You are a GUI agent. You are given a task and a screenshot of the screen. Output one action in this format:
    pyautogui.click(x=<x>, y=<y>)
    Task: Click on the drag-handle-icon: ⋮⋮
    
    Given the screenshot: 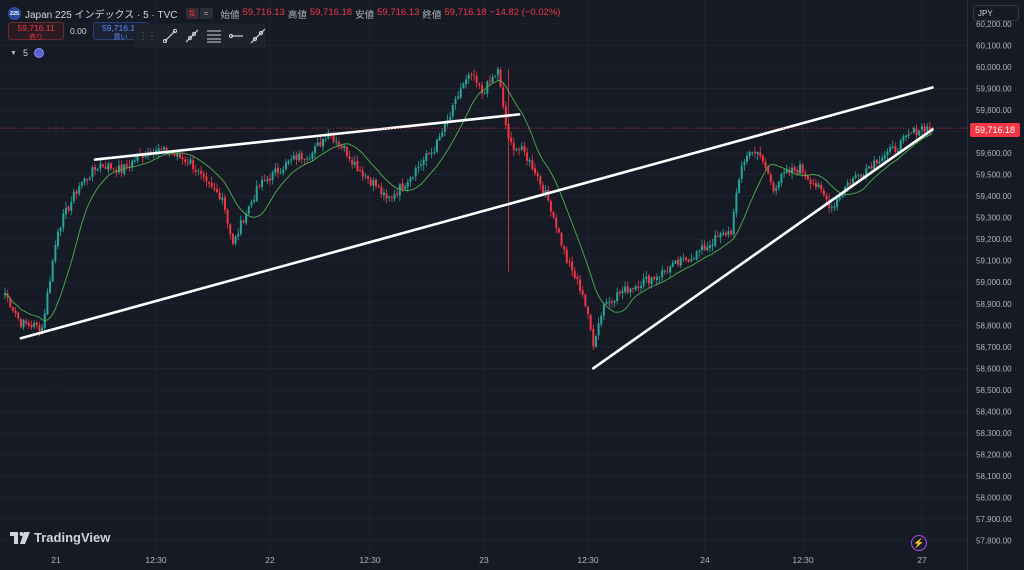 What is the action you would take?
    pyautogui.click(x=147, y=36)
    